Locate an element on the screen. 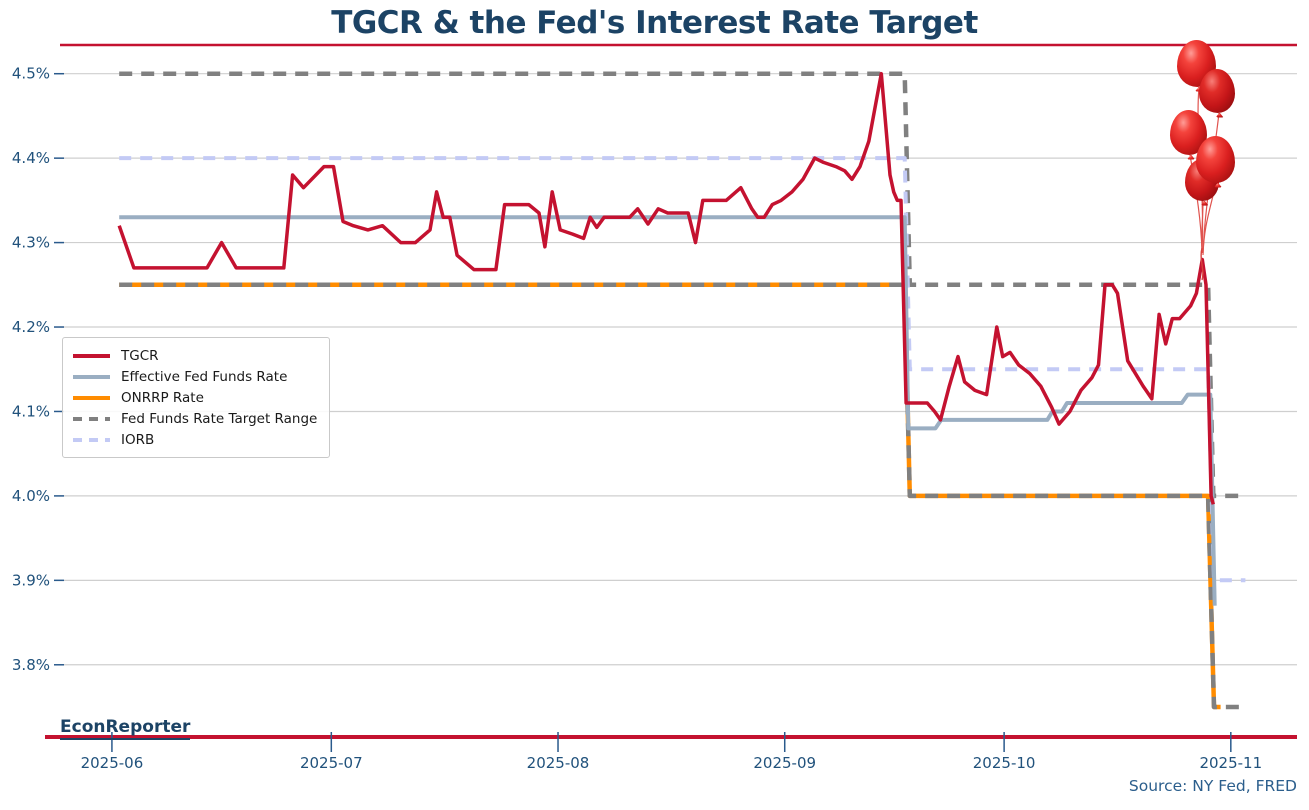 The width and height of the screenshot is (1309, 810). y-tick-label: 3.9% is located at coordinates (31, 580).